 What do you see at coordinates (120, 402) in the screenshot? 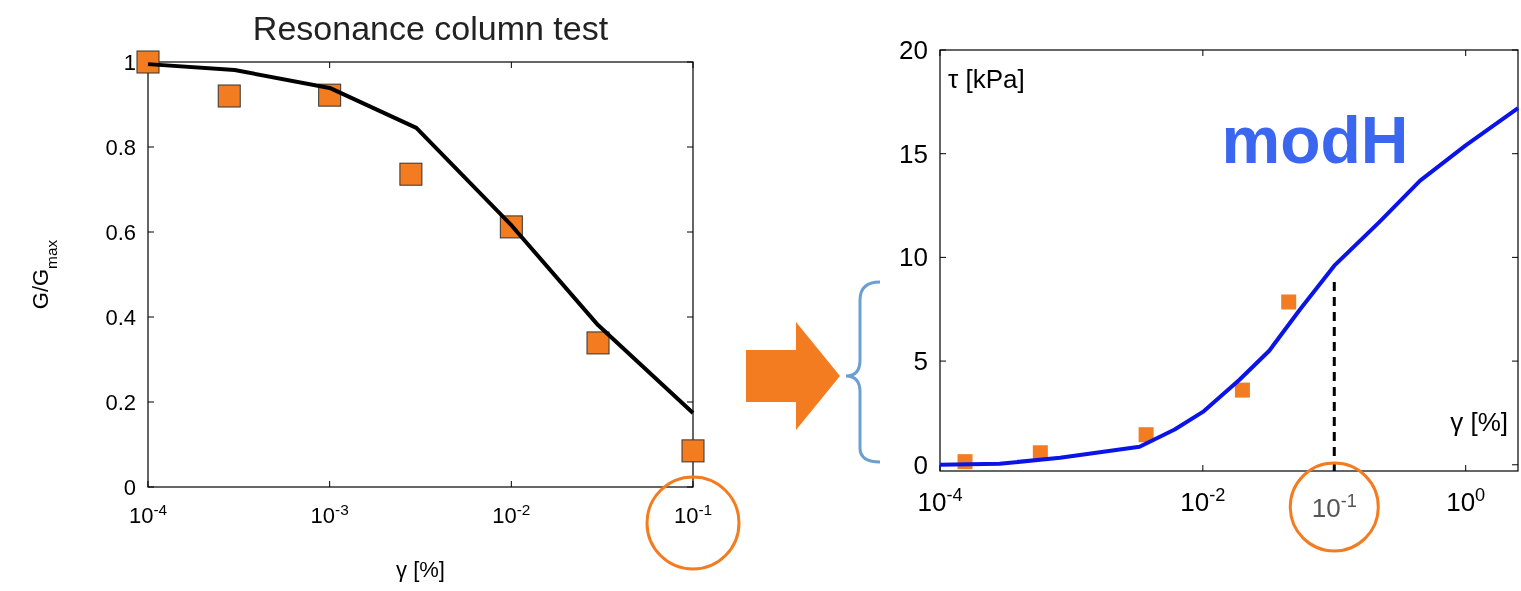
I see `y-tick-label: 0.2` at bounding box center [120, 402].